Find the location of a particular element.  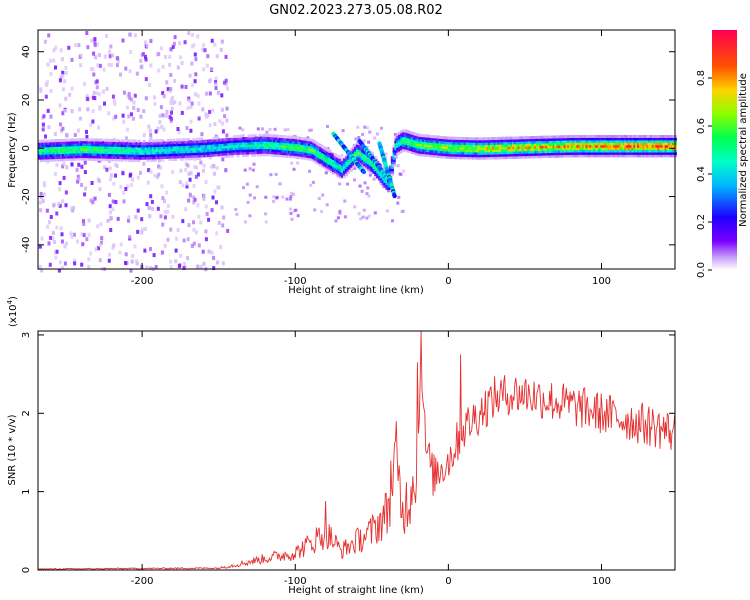

y-tick-label: 2 is located at coordinates (26, 413).